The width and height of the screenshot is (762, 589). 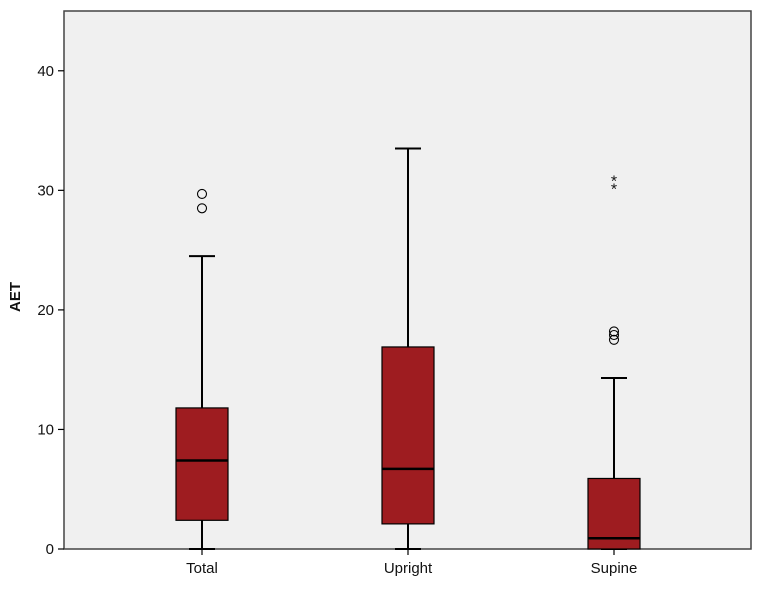 What do you see at coordinates (202, 464) in the screenshot?
I see `iqr-box-total` at bounding box center [202, 464].